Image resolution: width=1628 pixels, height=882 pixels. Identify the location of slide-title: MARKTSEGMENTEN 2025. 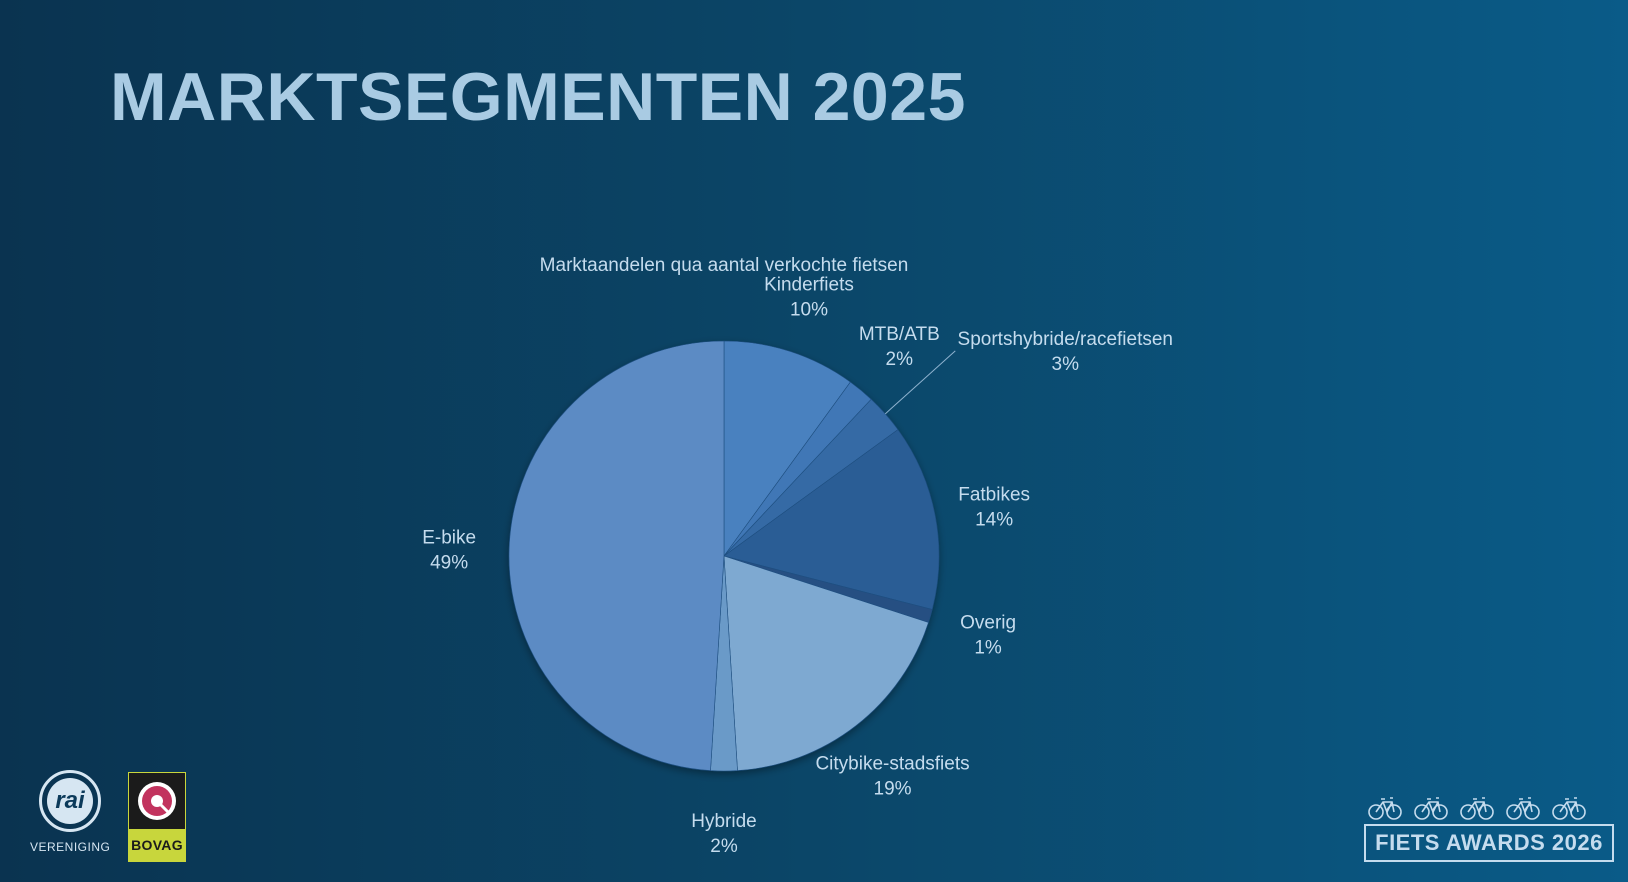
(538, 97).